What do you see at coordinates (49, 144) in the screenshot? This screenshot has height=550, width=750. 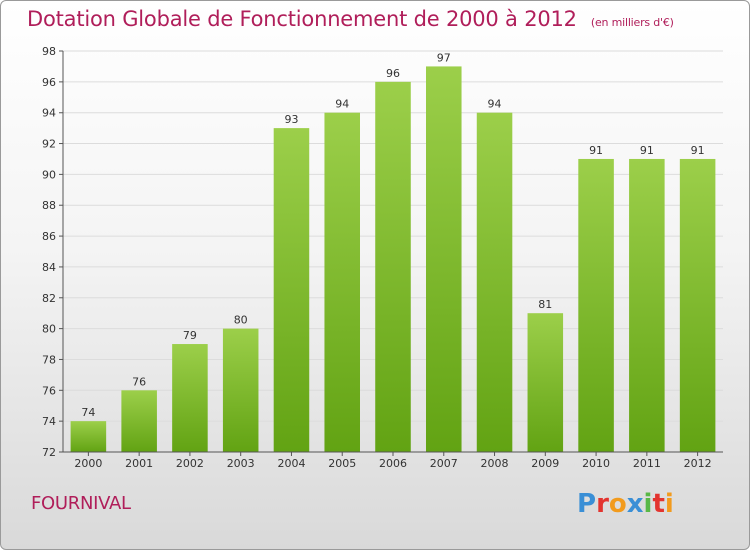 I see `y-tick-label: 92` at bounding box center [49, 144].